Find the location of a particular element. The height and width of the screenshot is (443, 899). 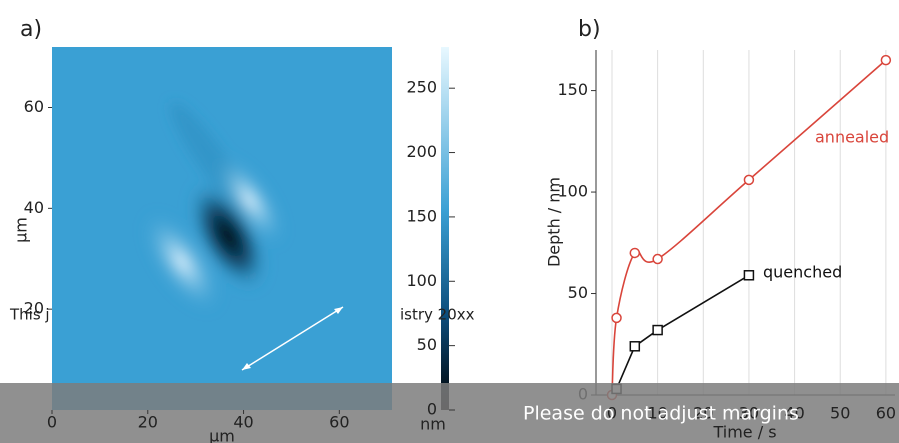

series-label: quenched is located at coordinates (802, 272).